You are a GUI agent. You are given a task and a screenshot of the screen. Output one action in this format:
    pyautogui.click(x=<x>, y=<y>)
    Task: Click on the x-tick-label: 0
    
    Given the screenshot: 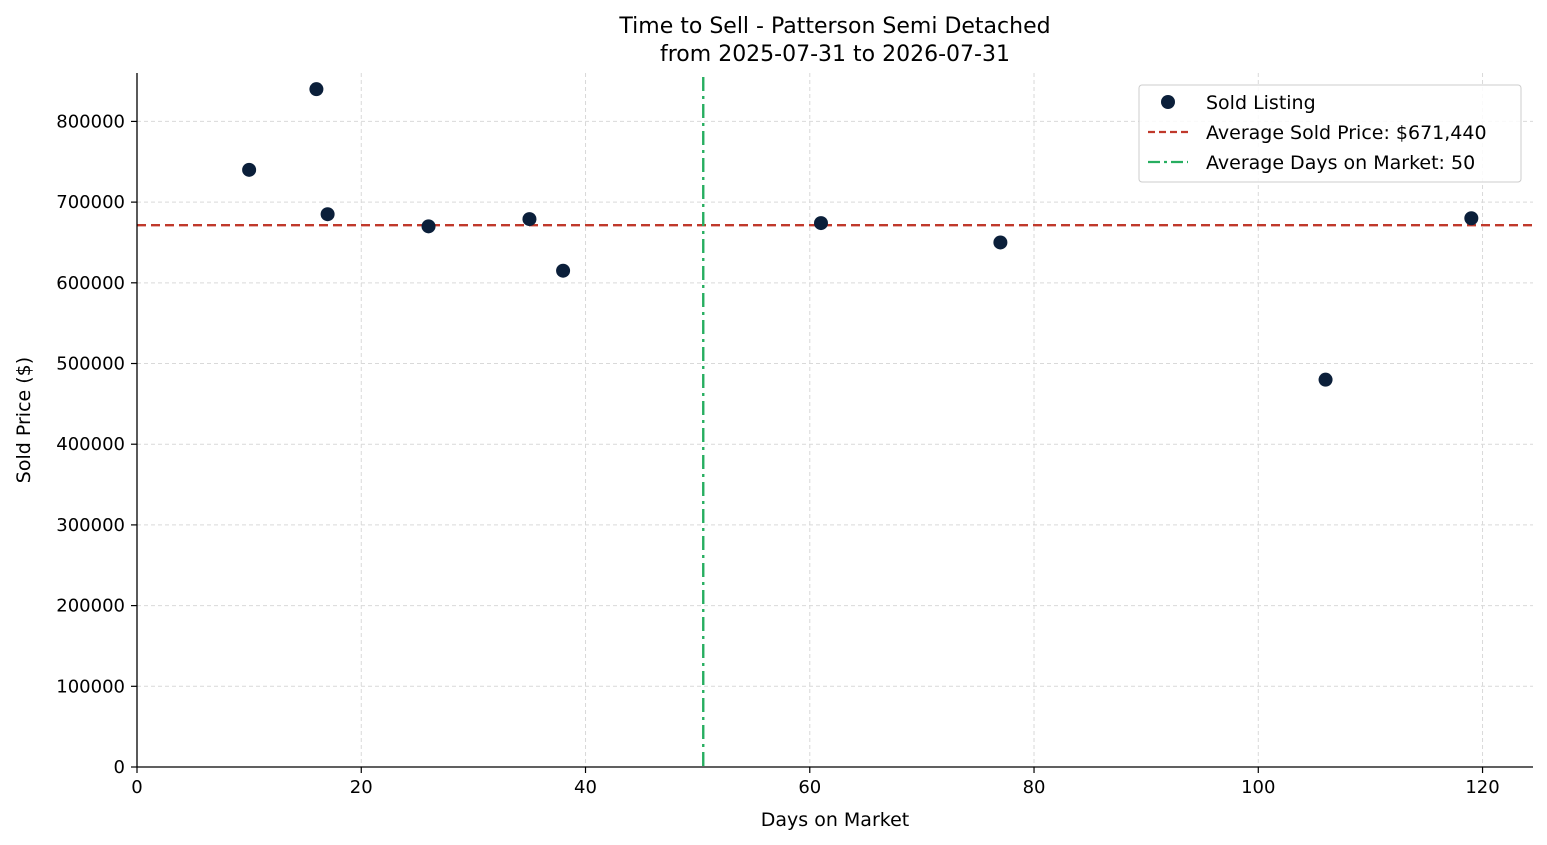 What is the action you would take?
    pyautogui.click(x=136, y=787)
    